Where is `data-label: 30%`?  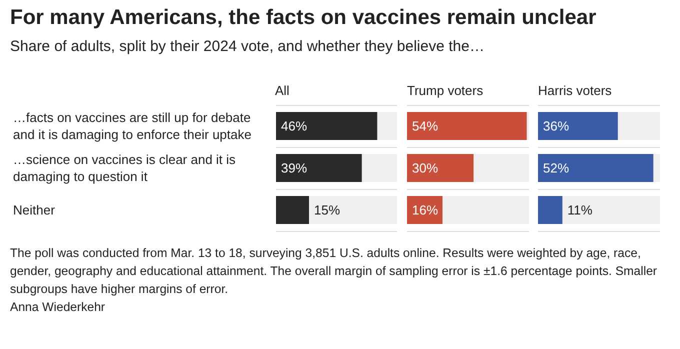
data-label: 30% is located at coordinates (425, 168).